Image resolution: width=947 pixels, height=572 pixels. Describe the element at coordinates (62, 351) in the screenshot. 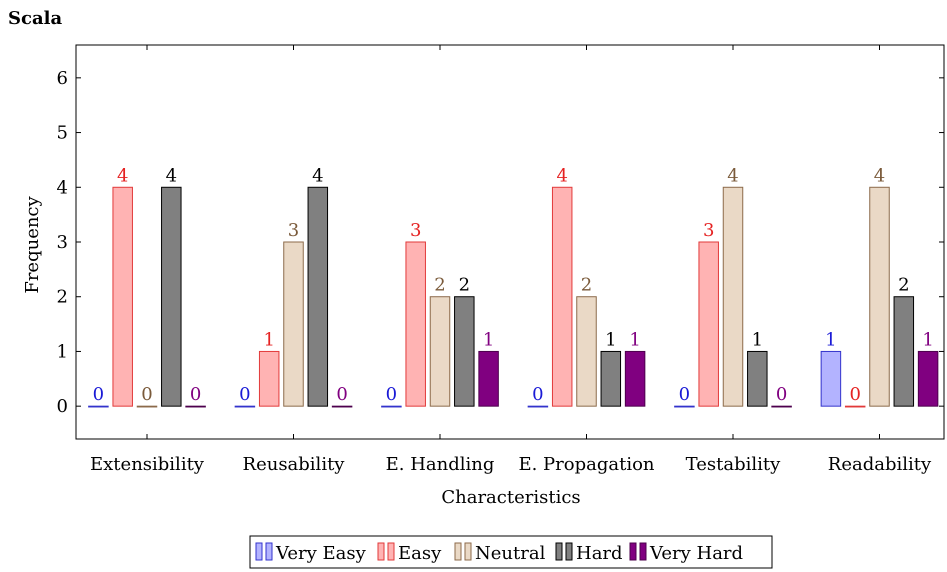

I see `y-tick-label: 1` at that location.